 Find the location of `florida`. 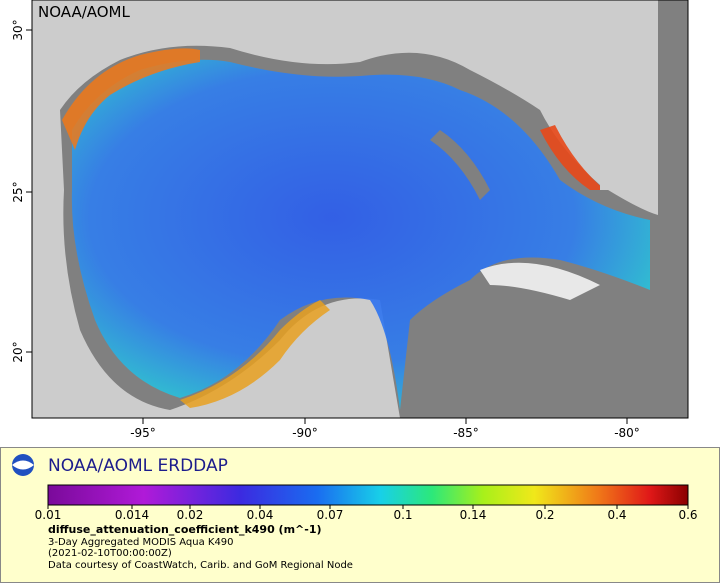

florida is located at coordinates (585, 105).